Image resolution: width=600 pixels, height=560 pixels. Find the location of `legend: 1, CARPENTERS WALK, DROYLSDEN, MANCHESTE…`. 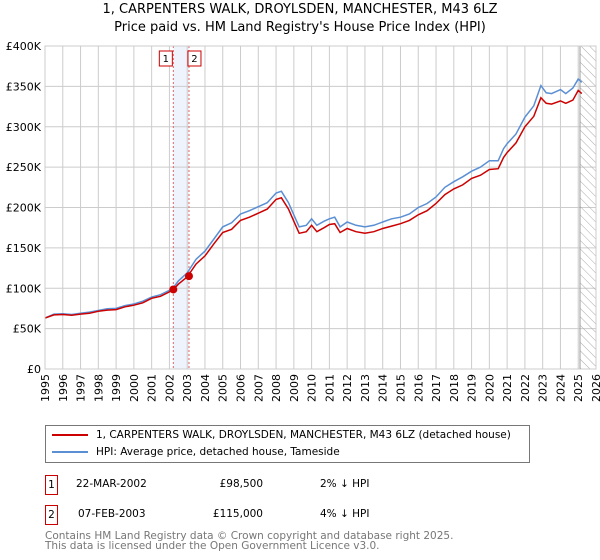

legend: 1, CARPENTERS WALK, DROYLSDEN, MANCHESTE… is located at coordinates (287, 444).